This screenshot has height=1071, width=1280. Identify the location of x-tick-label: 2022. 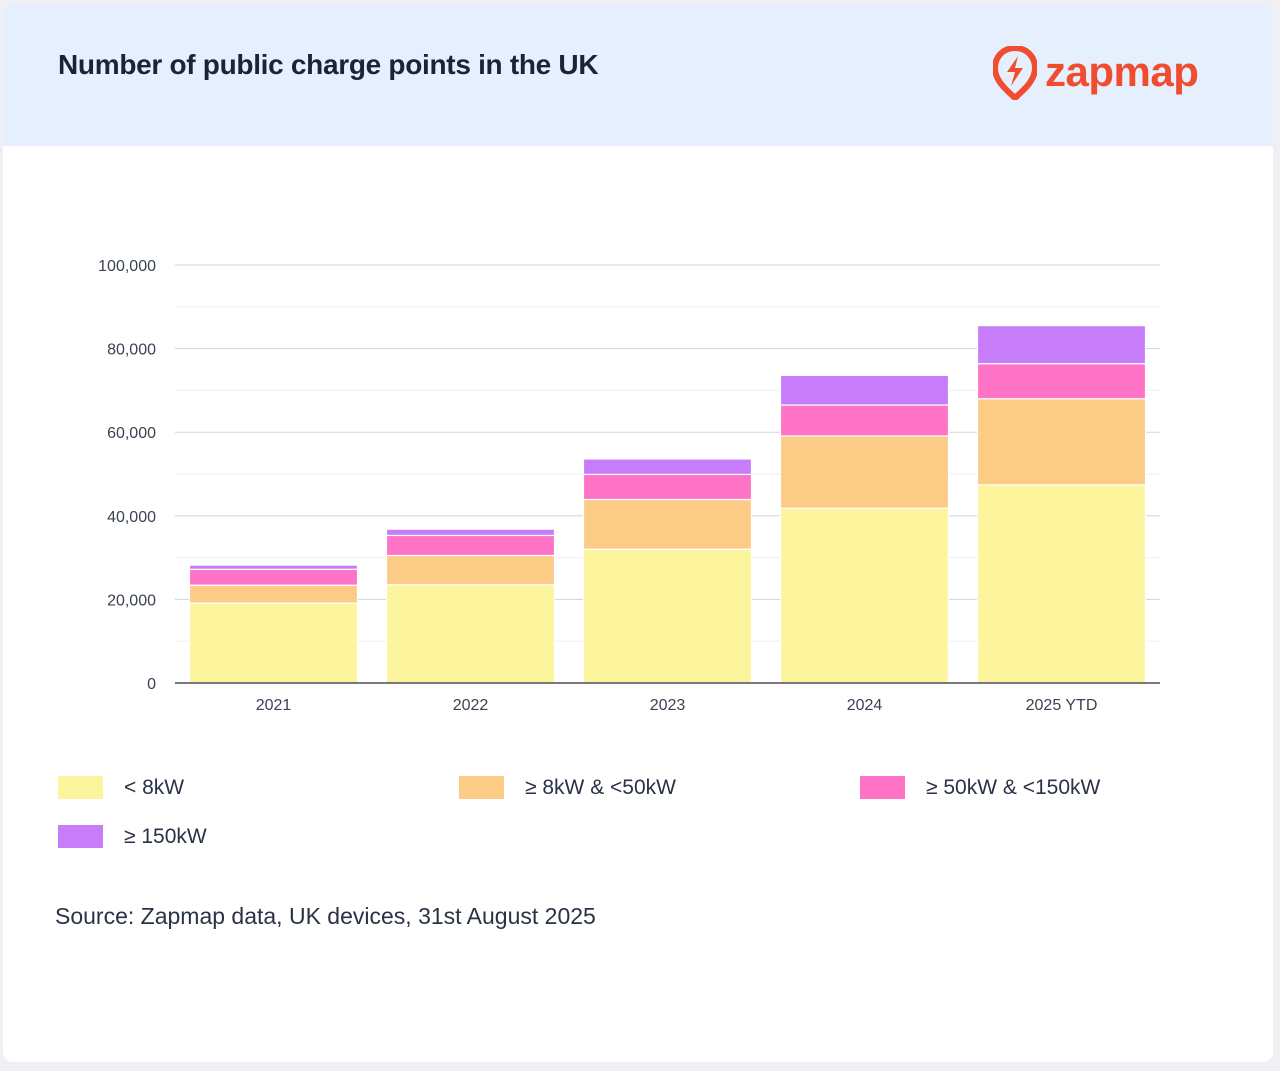
(471, 705).